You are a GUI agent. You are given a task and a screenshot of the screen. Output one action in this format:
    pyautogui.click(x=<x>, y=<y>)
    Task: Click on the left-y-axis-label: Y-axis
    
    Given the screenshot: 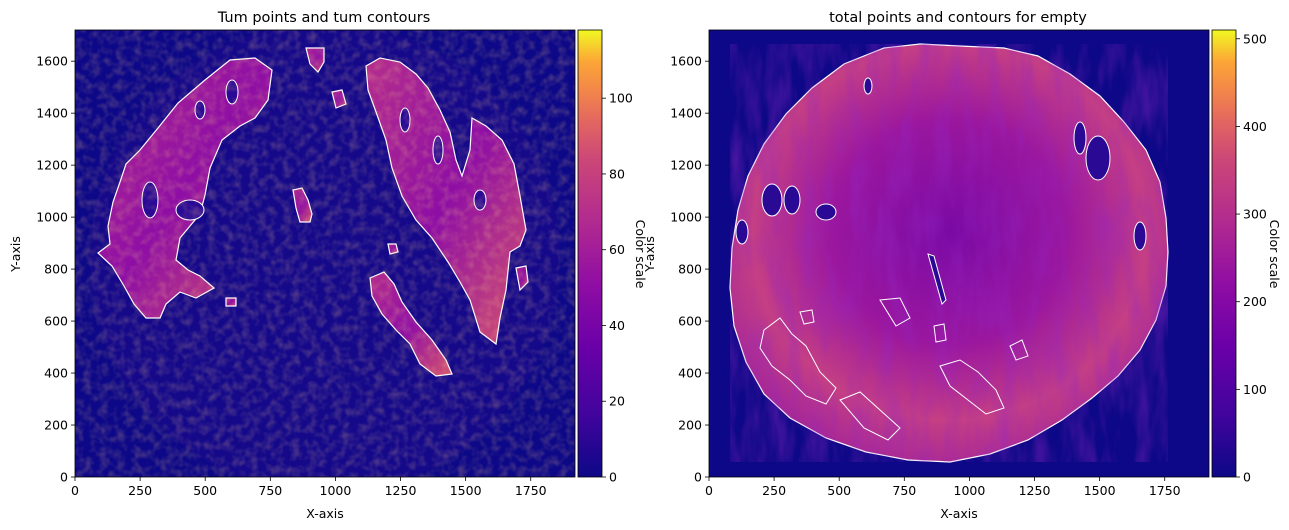 What is the action you would take?
    pyautogui.click(x=15, y=254)
    